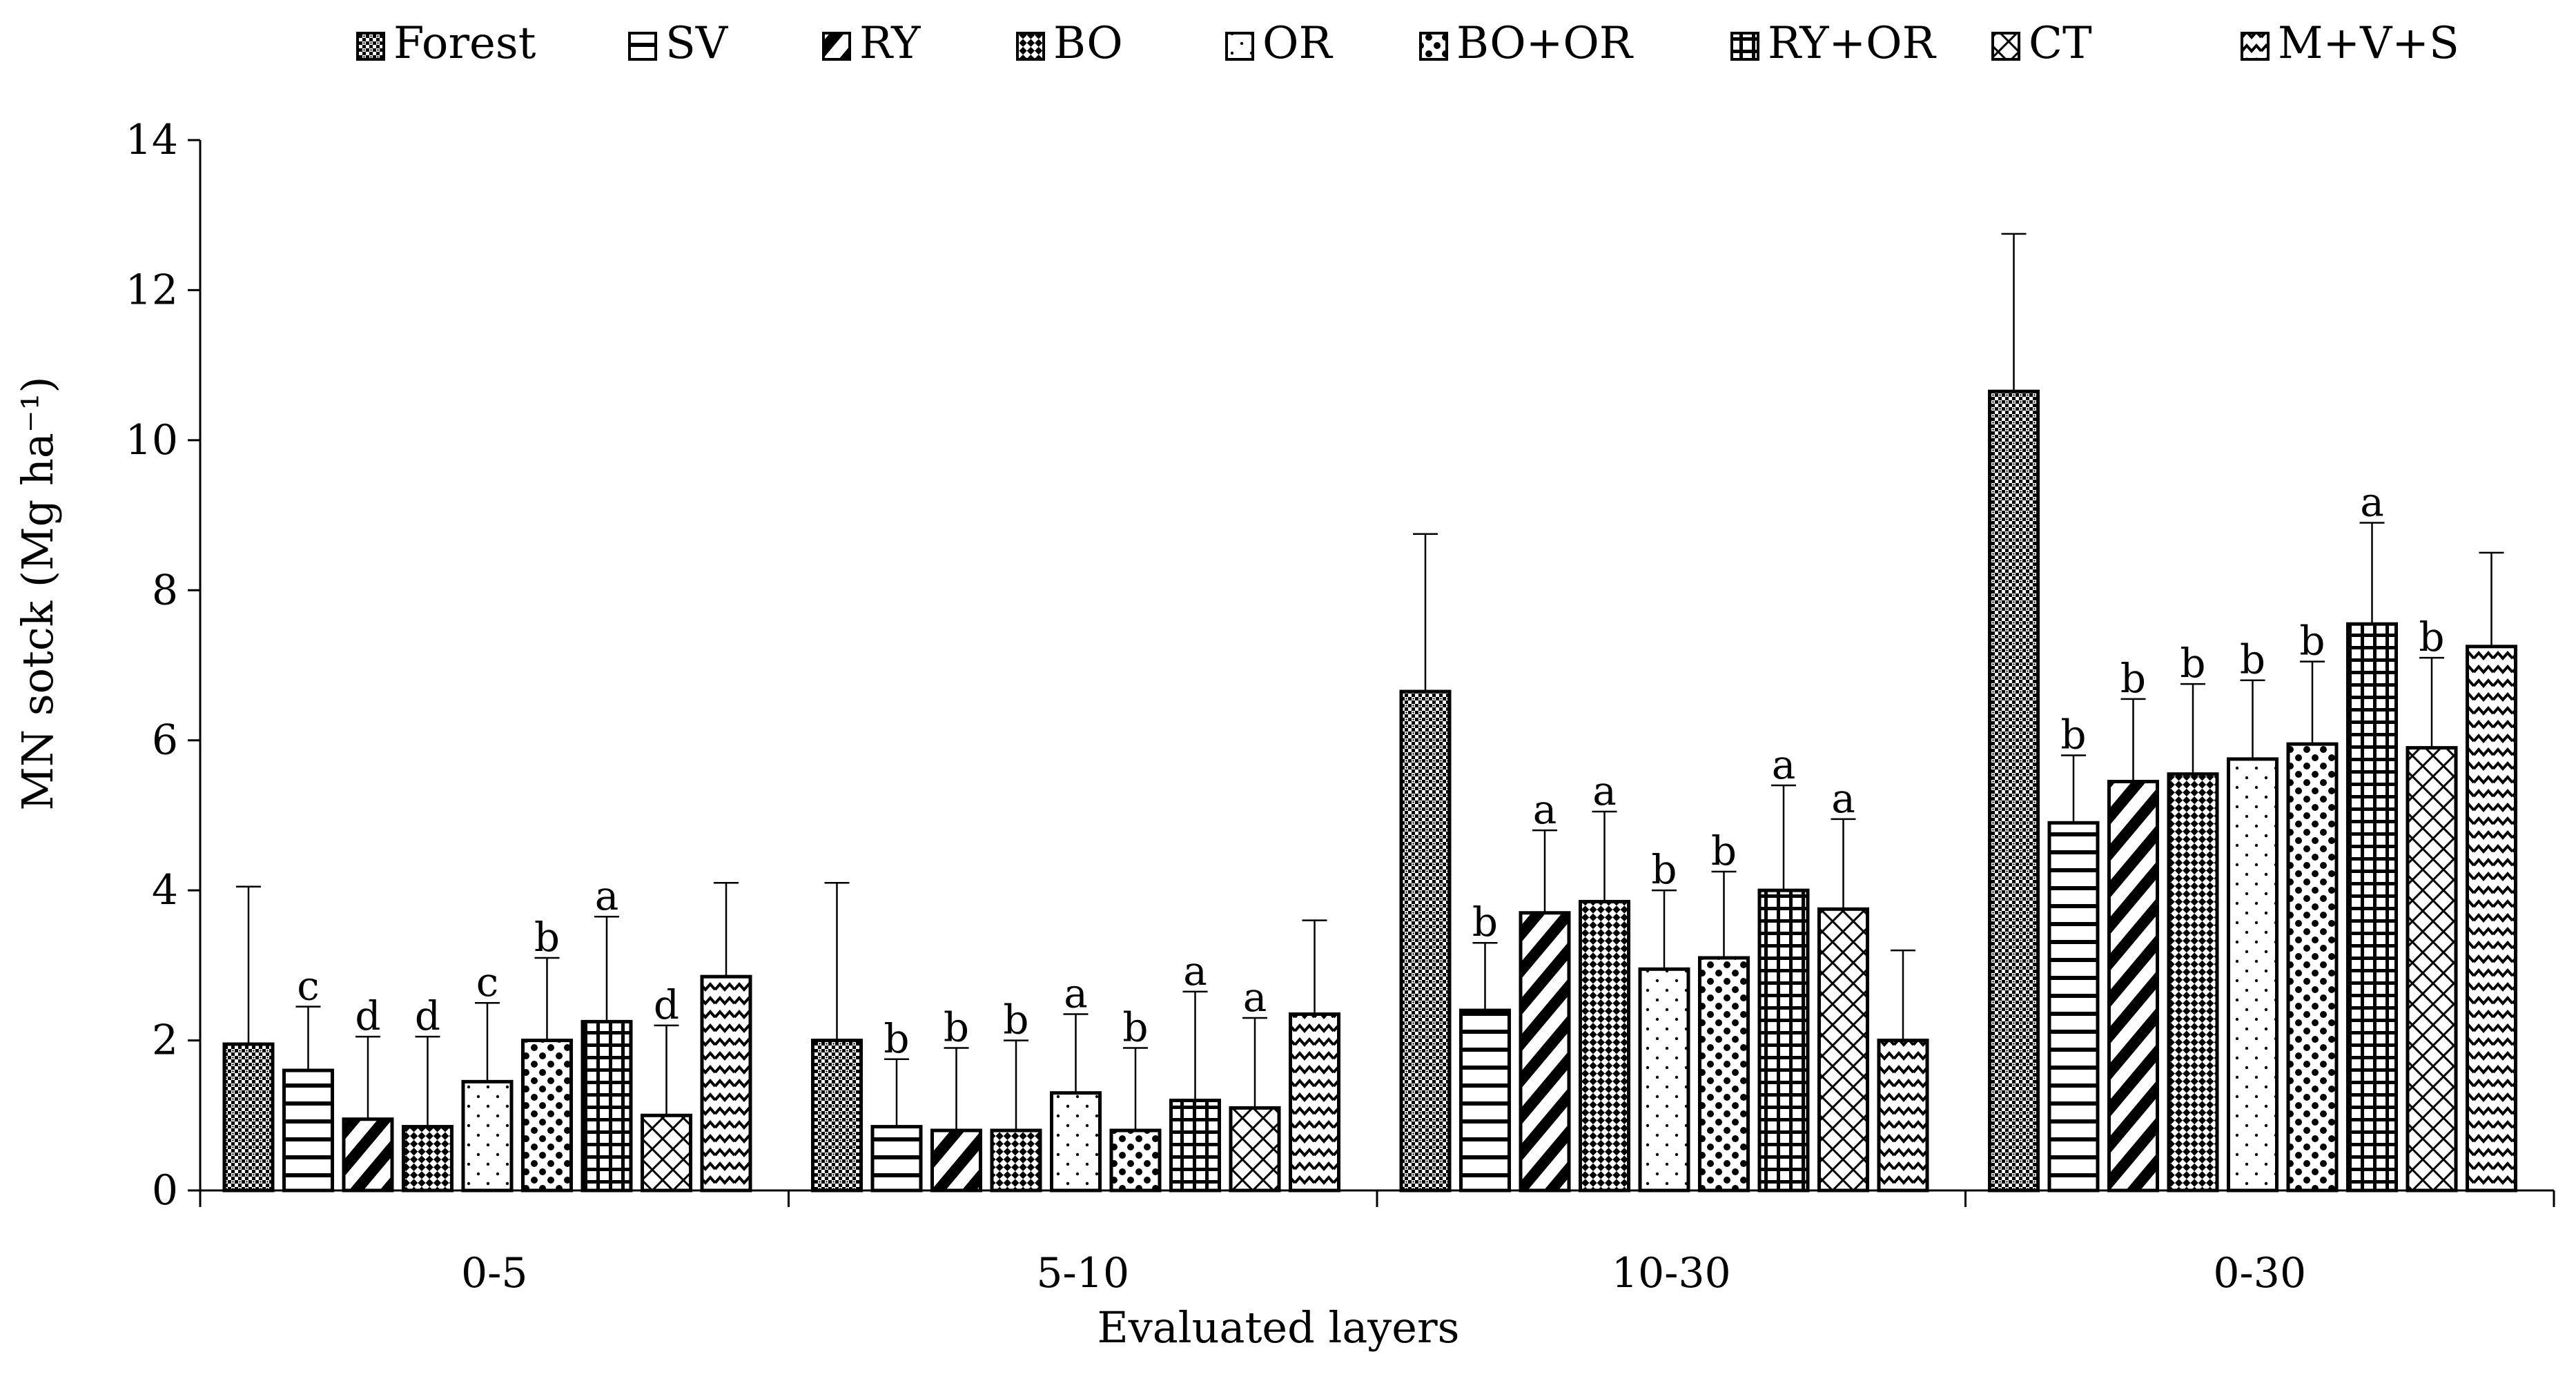  I want to click on y-tick-label: 6, so click(165, 740).